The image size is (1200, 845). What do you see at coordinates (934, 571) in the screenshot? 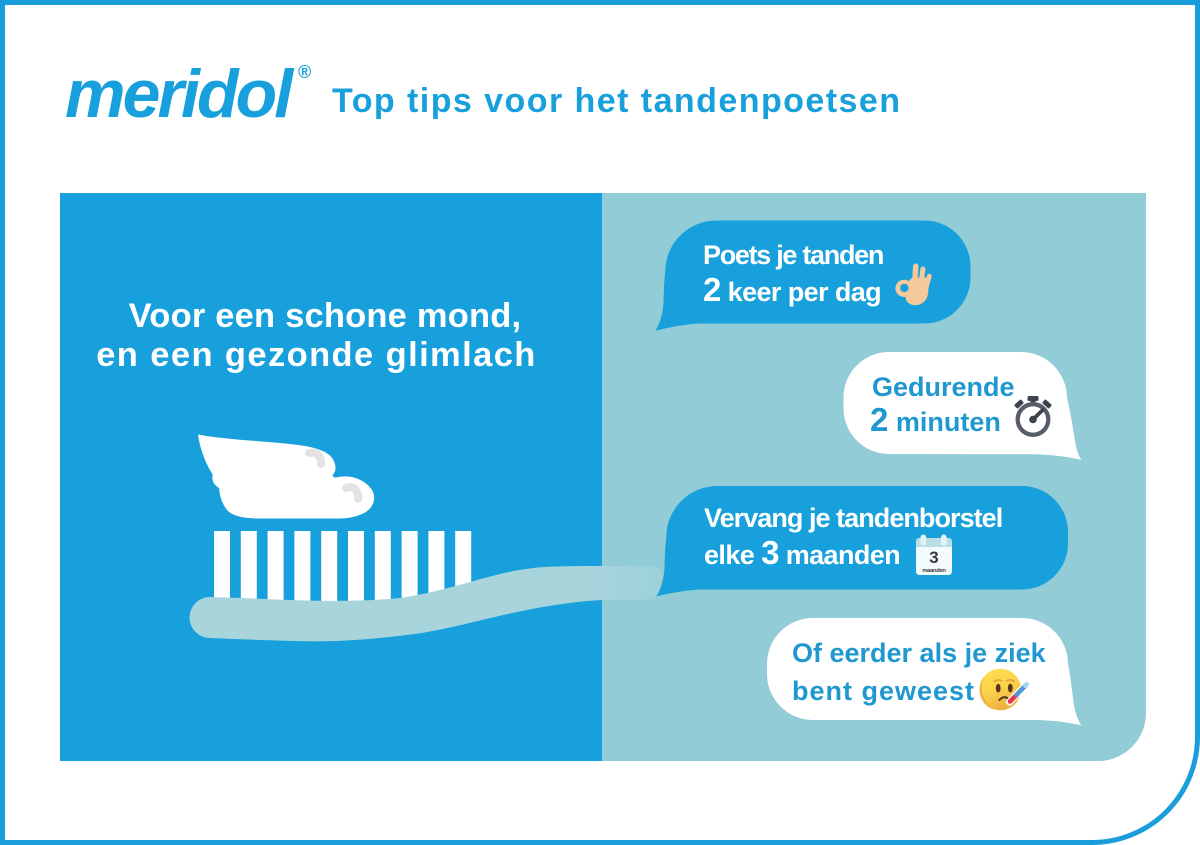
I see `svg-text: maanden` at bounding box center [934, 571].